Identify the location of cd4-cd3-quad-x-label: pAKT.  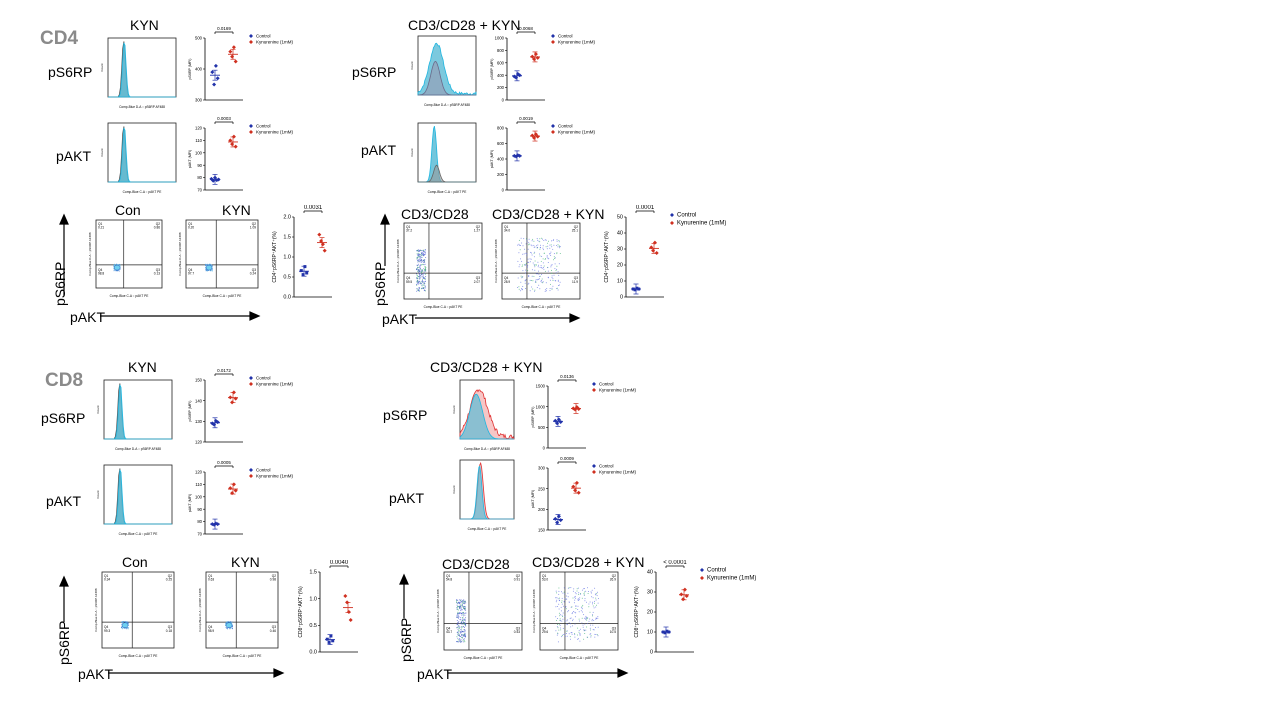
(400, 319).